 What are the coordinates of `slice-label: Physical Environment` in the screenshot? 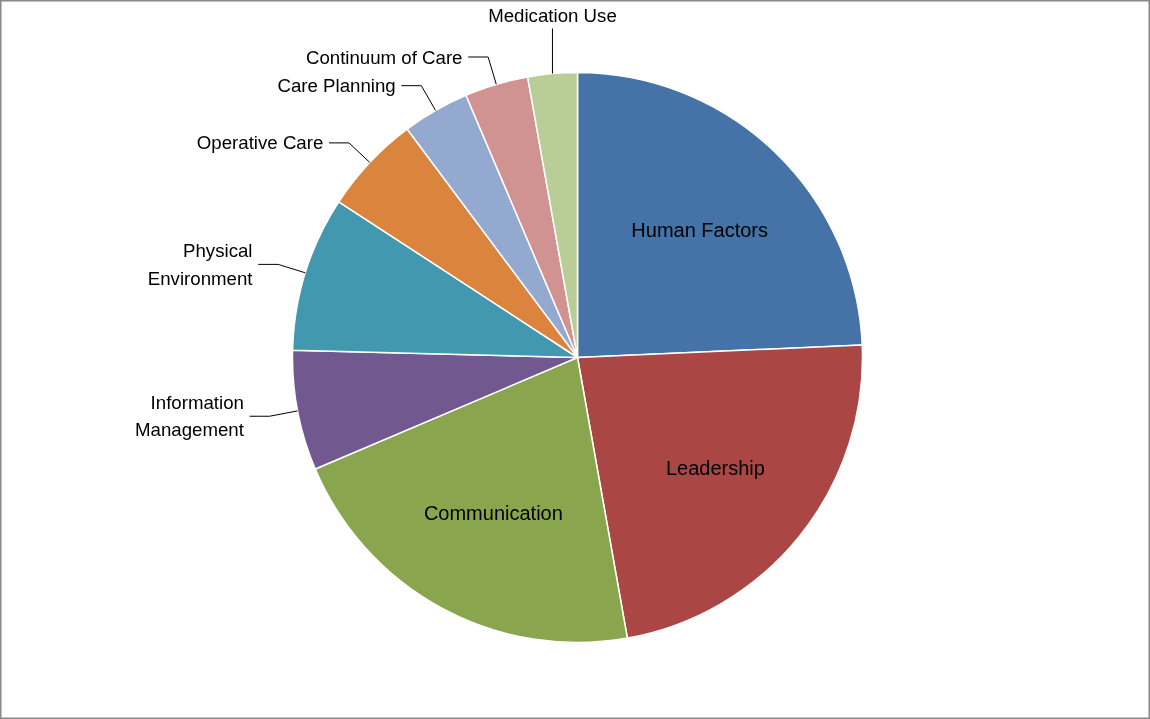 It's located at (200, 264).